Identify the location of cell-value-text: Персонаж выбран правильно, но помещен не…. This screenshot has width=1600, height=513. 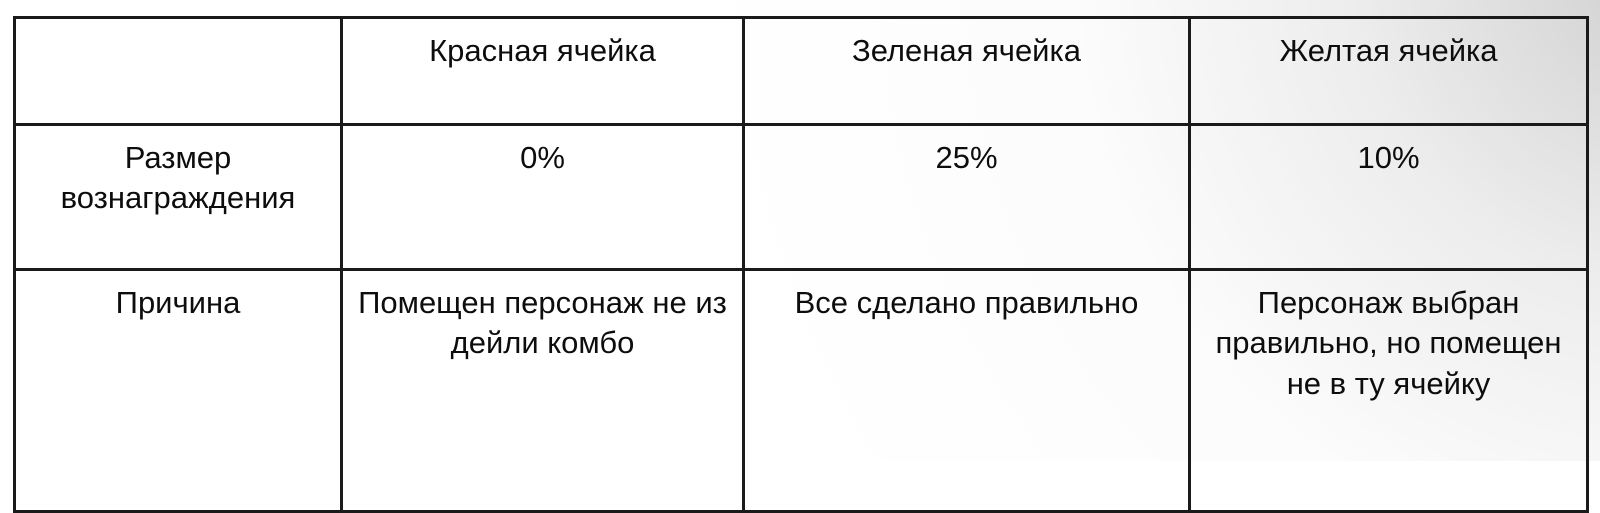
(1388, 343).